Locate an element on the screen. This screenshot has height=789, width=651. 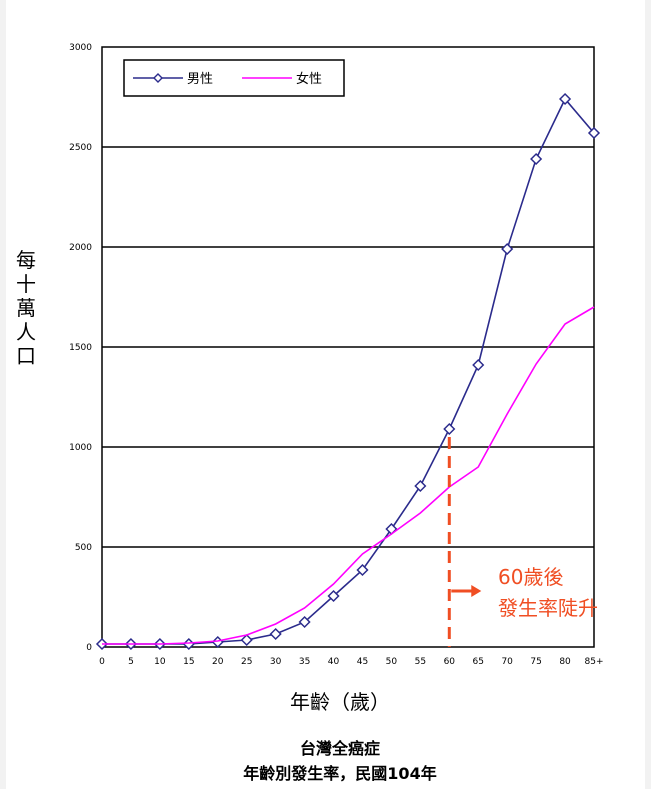
x-tick-label: 60 is located at coordinates (450, 662).